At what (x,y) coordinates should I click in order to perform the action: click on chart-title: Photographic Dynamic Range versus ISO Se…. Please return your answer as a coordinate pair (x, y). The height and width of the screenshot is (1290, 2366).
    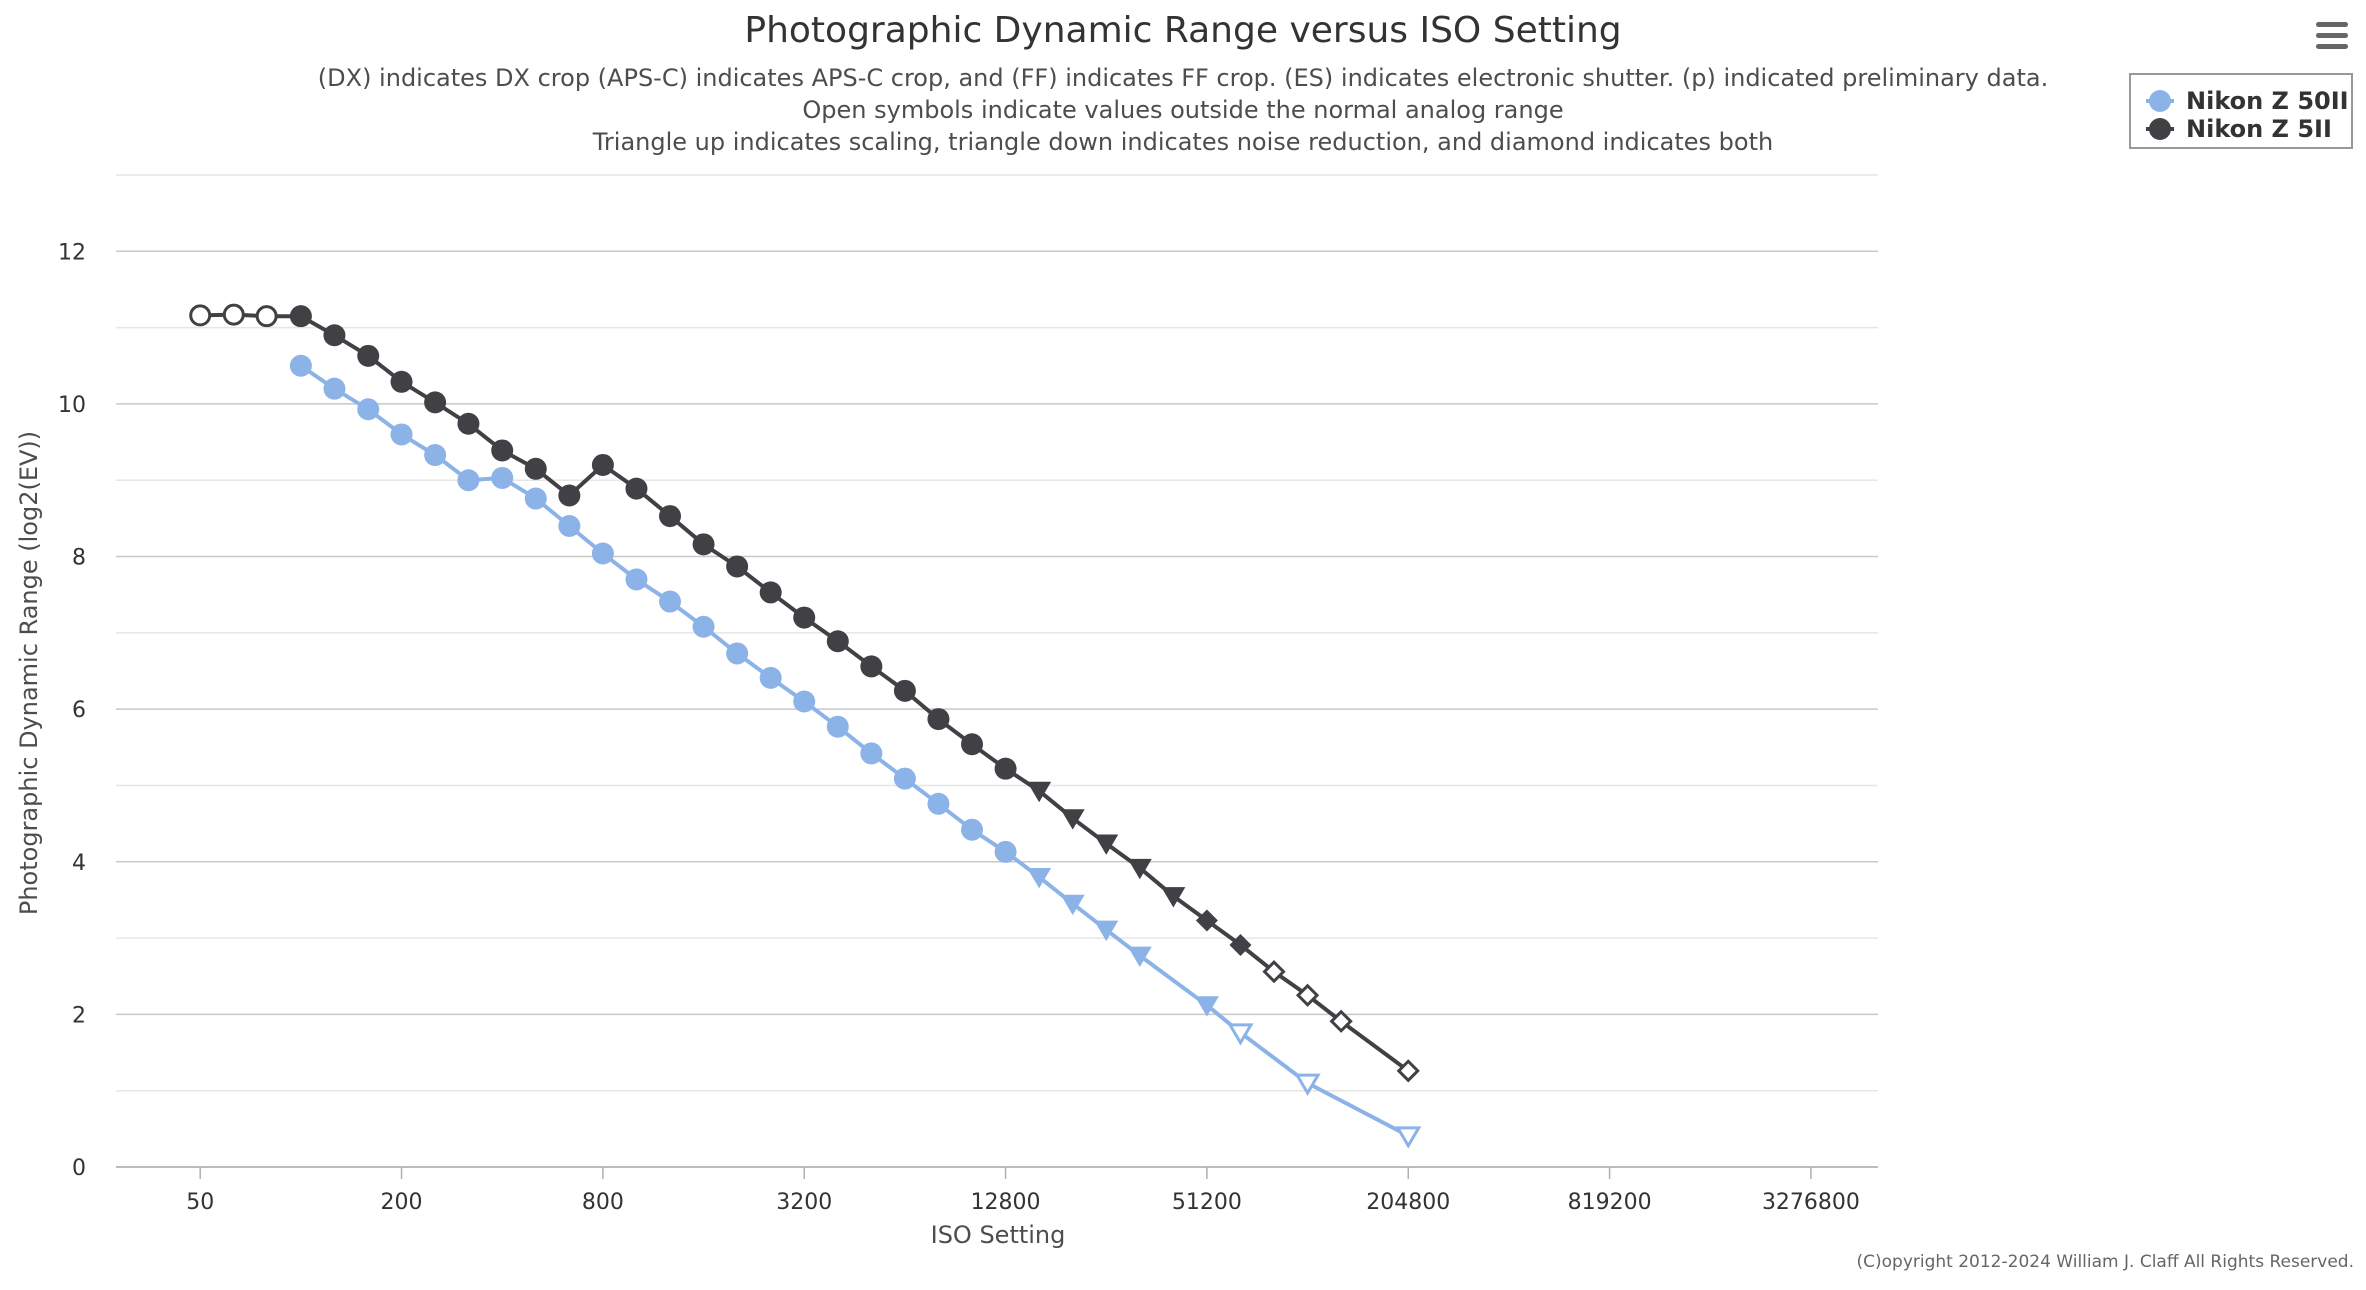
    Looking at the image, I should click on (1182, 30).